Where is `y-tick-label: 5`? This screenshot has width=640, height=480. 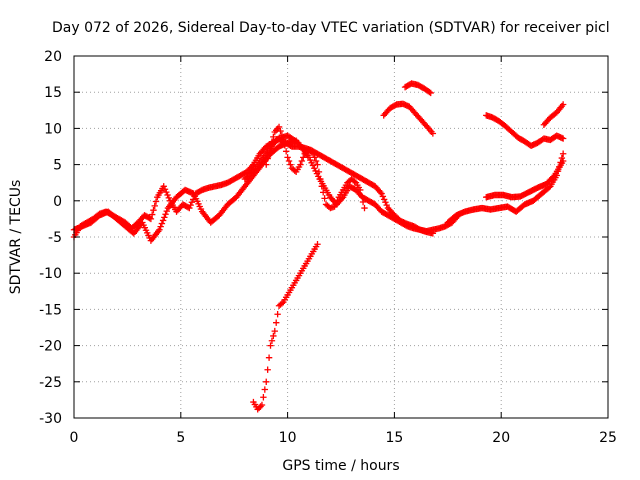 y-tick-label: 5 is located at coordinates (57, 166).